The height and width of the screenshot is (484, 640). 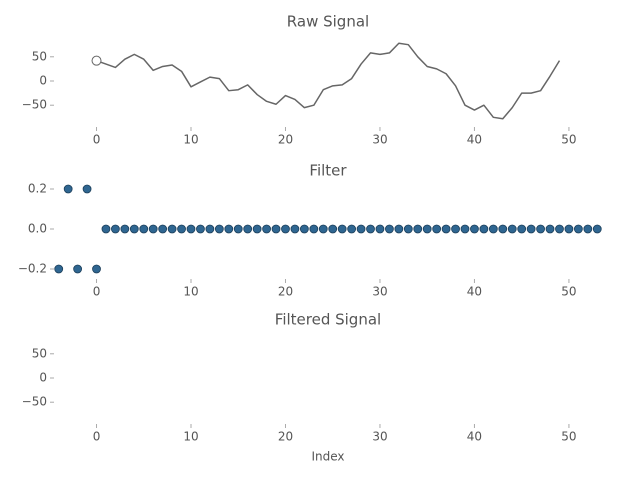 I want to click on y-tick-label: −0.2, so click(x=32, y=269).